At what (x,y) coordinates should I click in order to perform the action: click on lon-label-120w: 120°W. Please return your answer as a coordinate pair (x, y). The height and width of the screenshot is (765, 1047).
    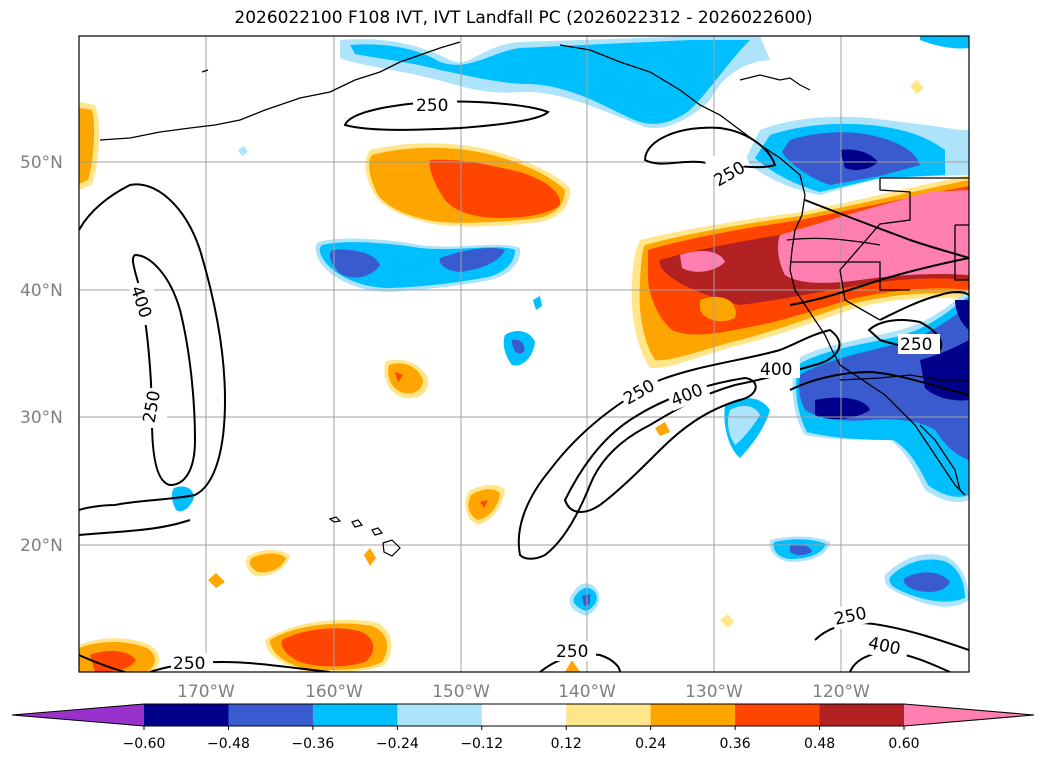
    Looking at the image, I should click on (841, 692).